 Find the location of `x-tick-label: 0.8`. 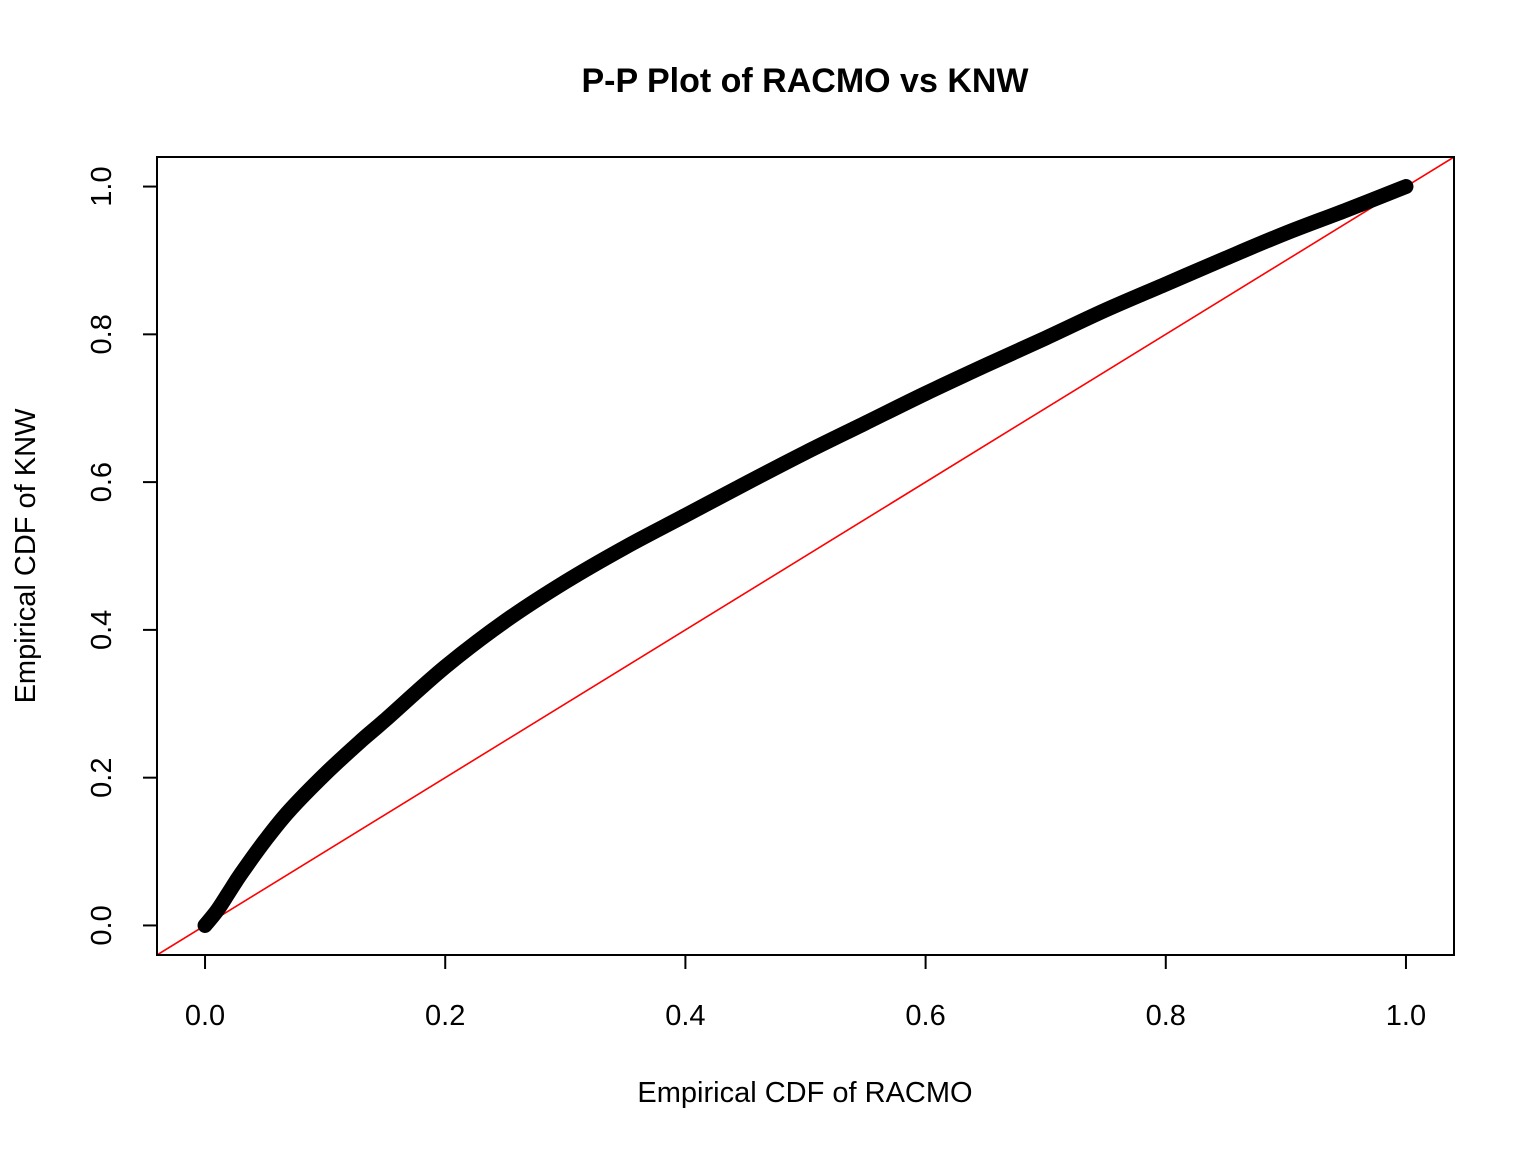

x-tick-label: 0.8 is located at coordinates (1166, 1016).